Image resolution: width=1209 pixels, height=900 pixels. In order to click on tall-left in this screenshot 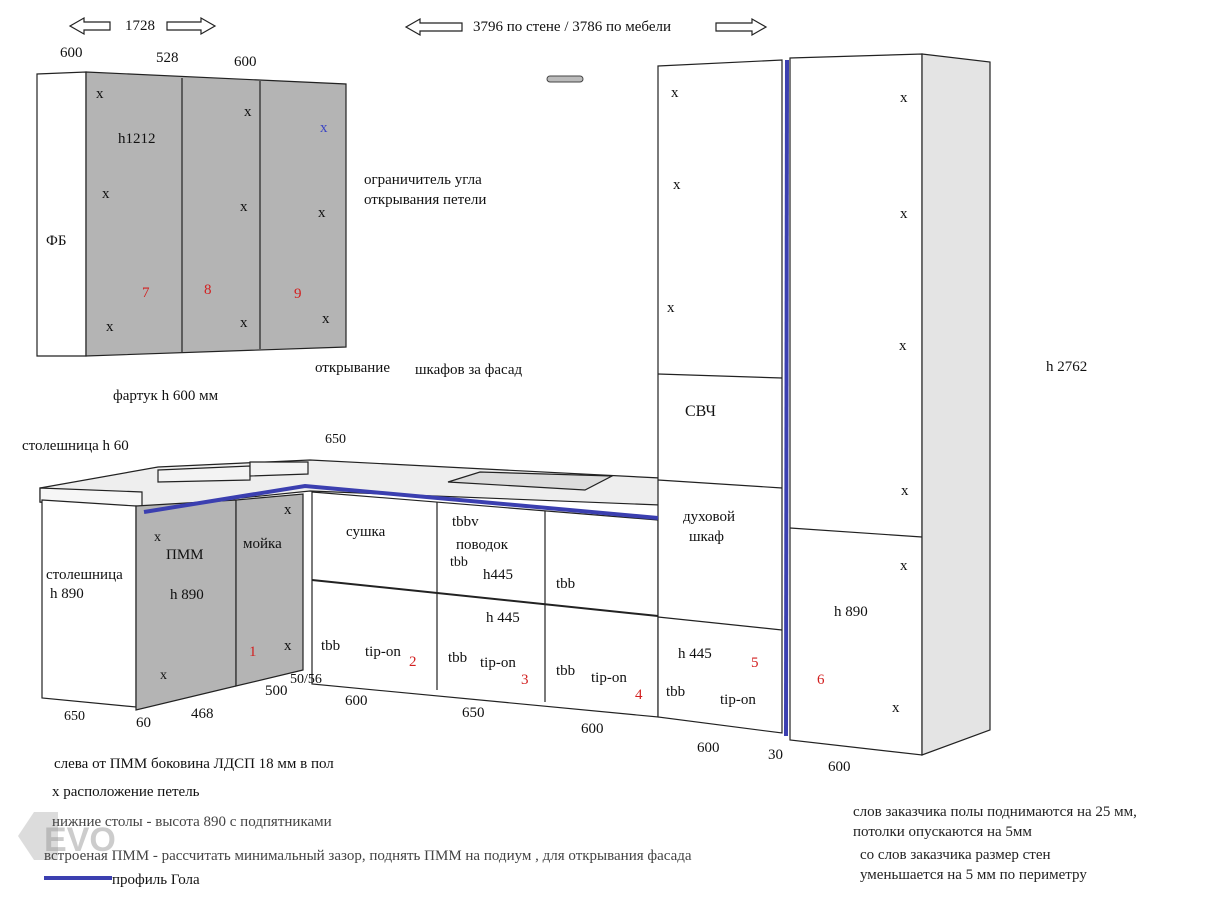, I will do `click(720, 396)`.